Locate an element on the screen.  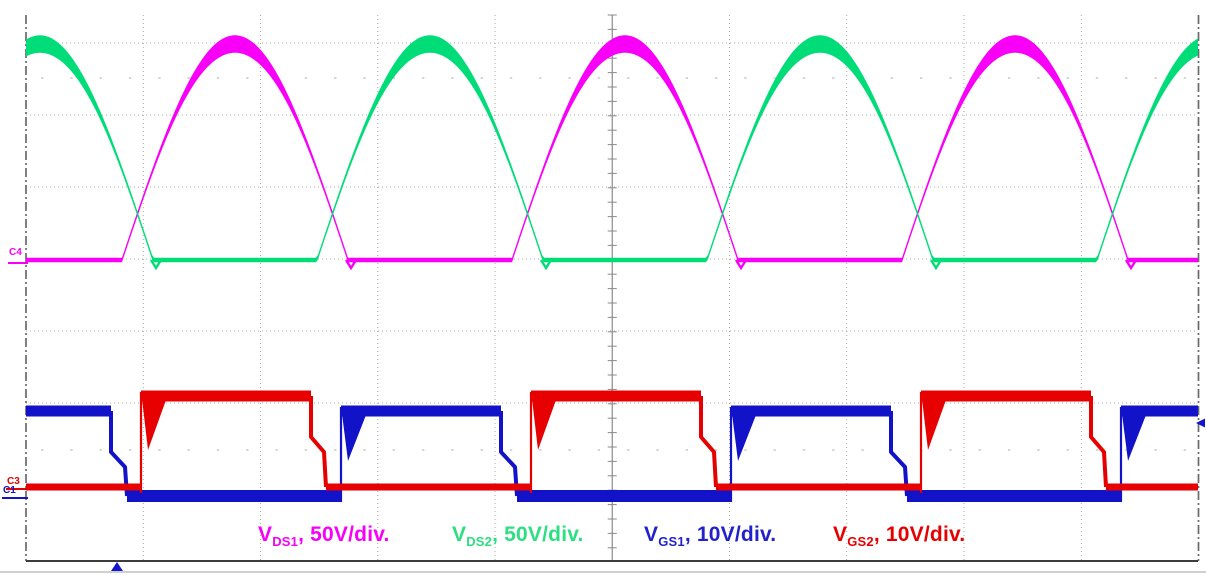
legend-item-vds2: VDS2, 50V/div. is located at coordinates (518, 536).